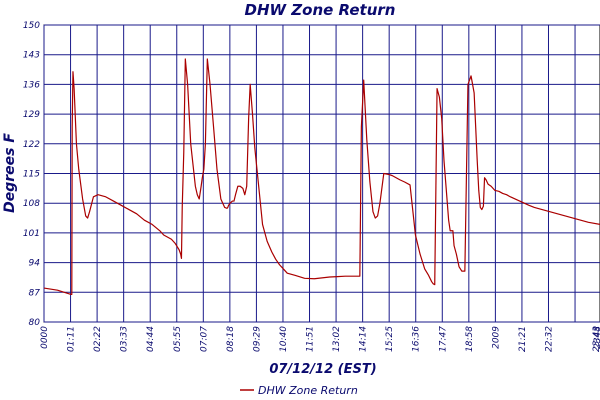  I want to click on legend: DHW Zone Return, so click(299, 390).